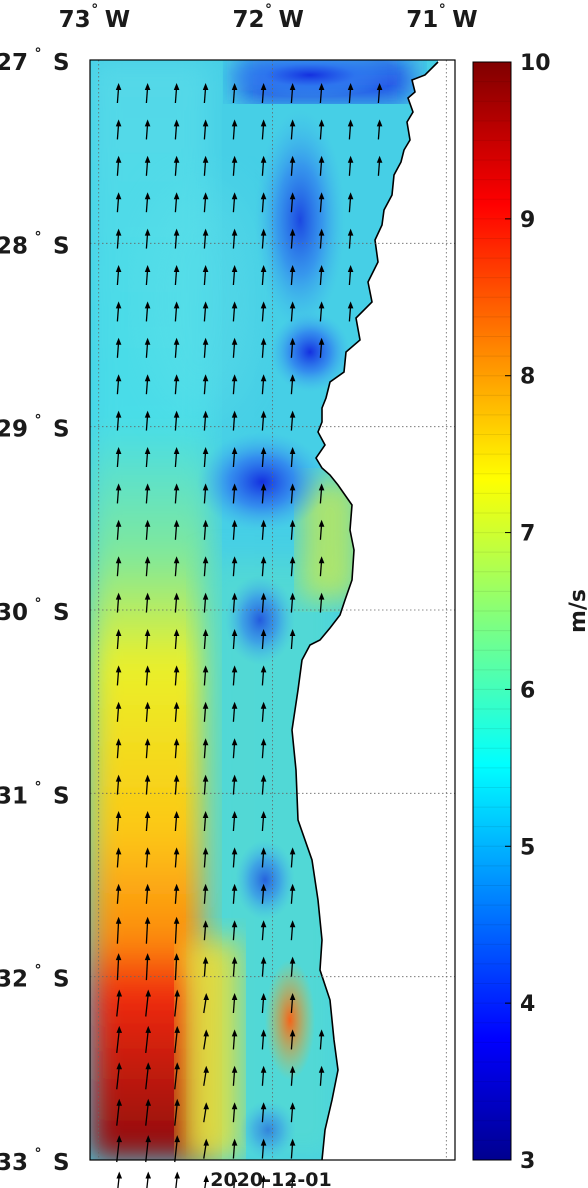 The width and height of the screenshot is (588, 1188). I want to click on lon-label: 71 ° W, so click(441, 17).